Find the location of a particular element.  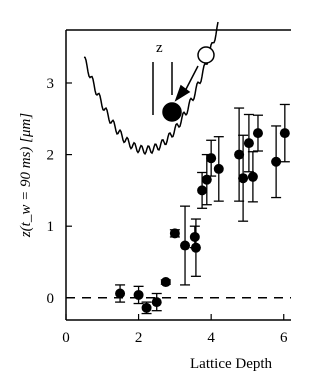

y-axis-label: z(t_w = 90 ms) [μm] is located at coordinates (26, 175).